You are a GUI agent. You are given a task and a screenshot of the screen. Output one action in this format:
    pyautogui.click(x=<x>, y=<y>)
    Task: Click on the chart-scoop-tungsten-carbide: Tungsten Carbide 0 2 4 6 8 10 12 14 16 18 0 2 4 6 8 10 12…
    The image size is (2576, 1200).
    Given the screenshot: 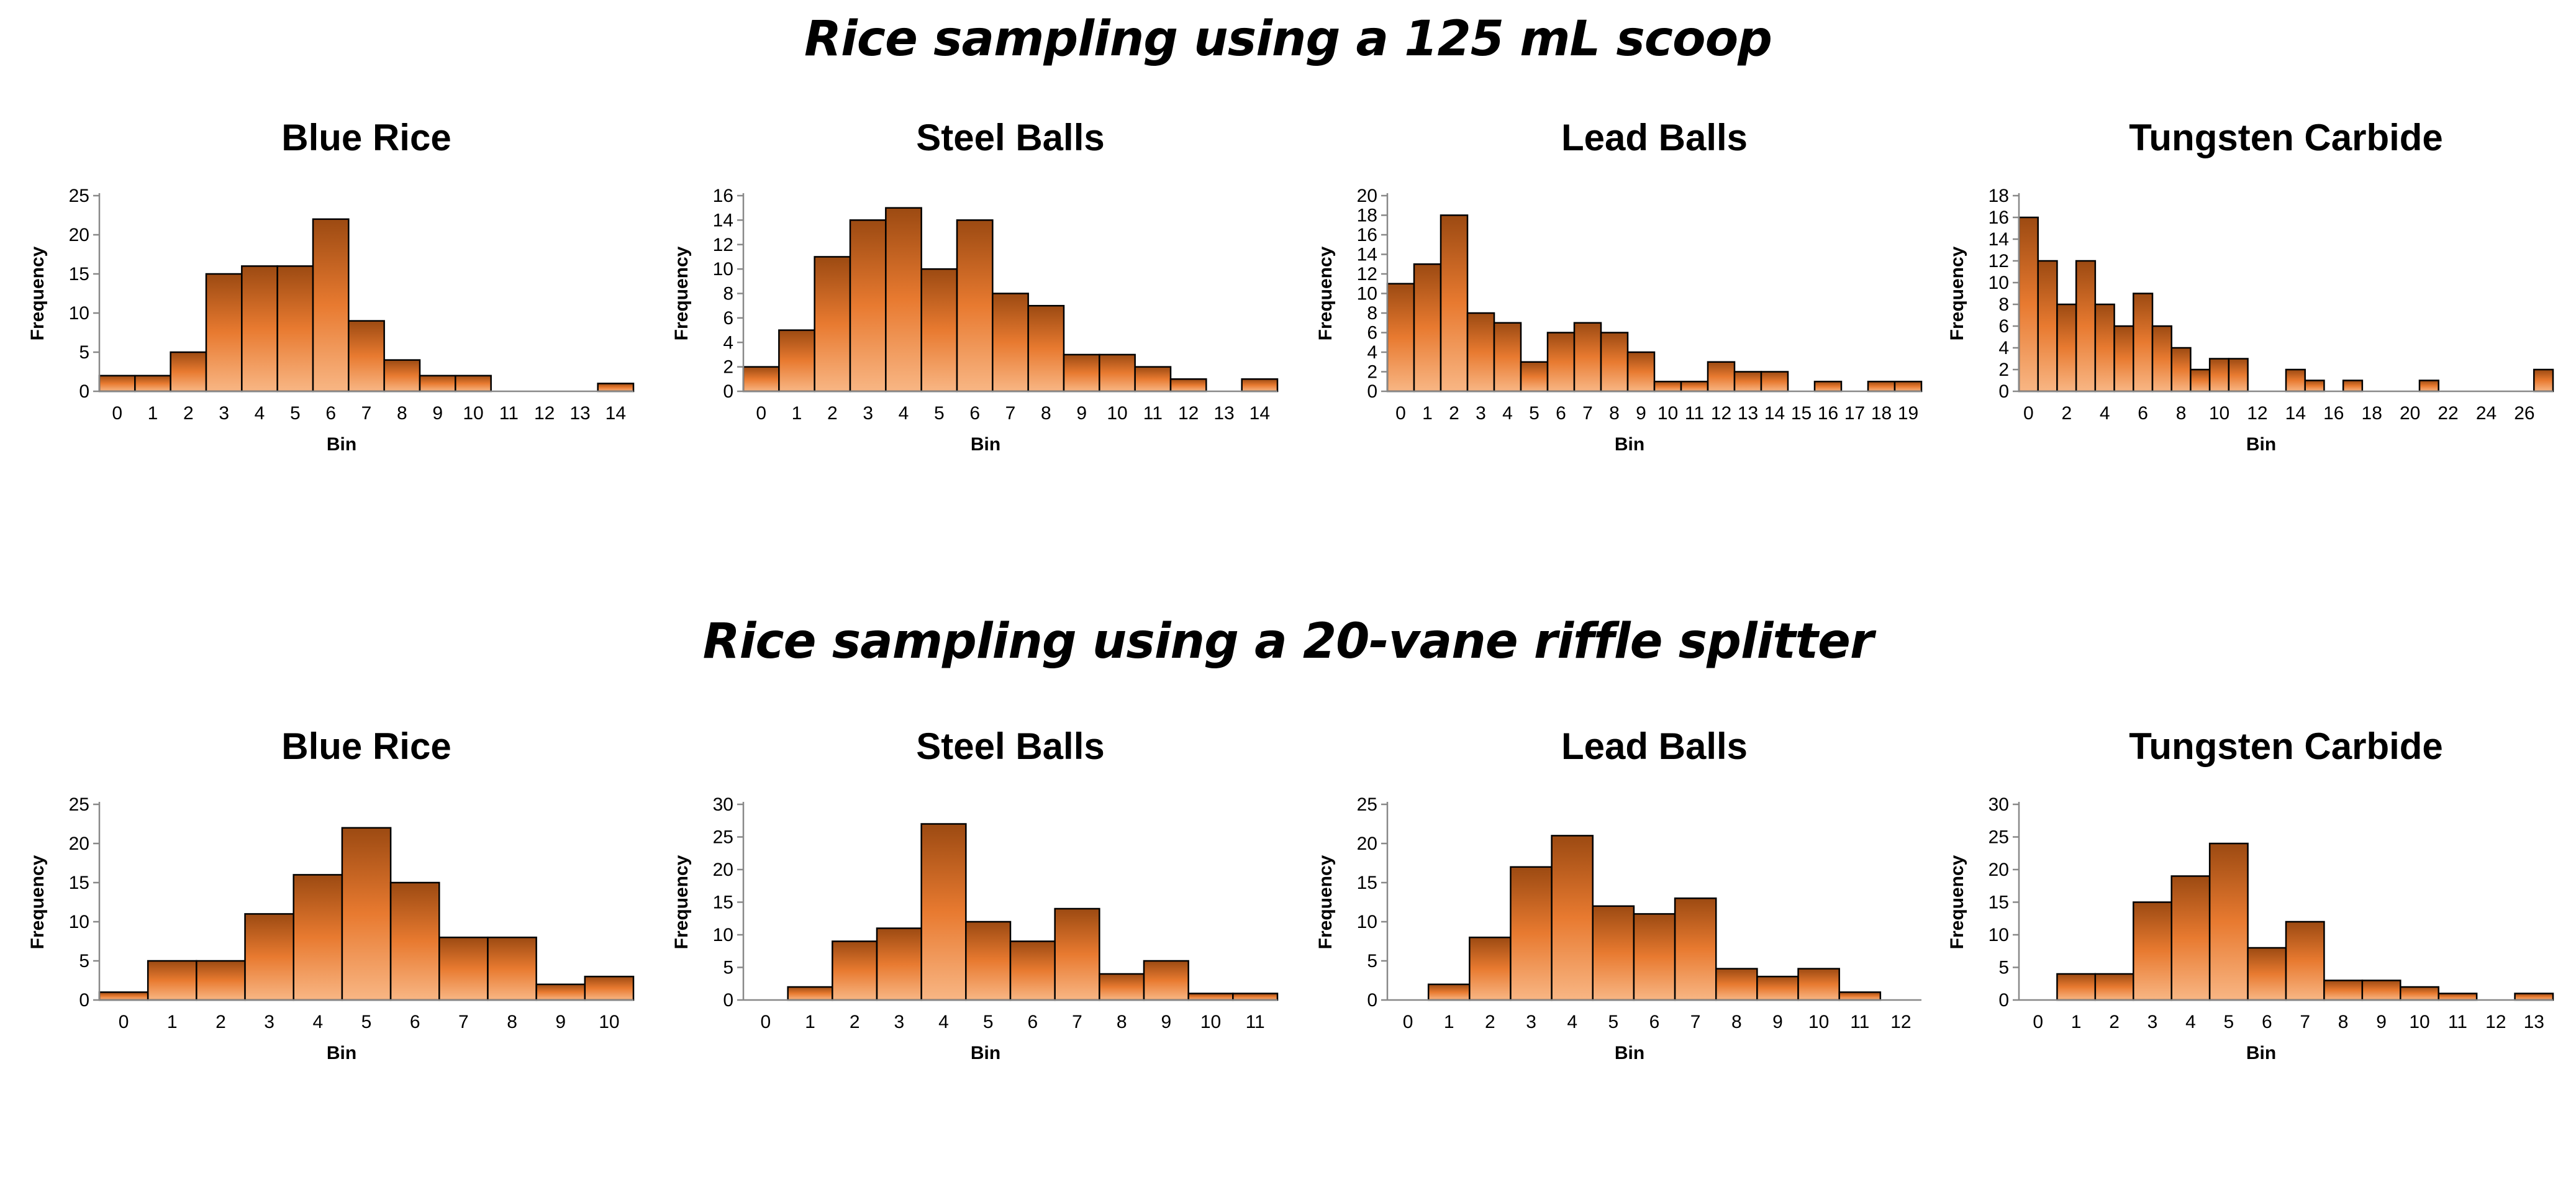 What is the action you would take?
    pyautogui.click(x=2254, y=279)
    